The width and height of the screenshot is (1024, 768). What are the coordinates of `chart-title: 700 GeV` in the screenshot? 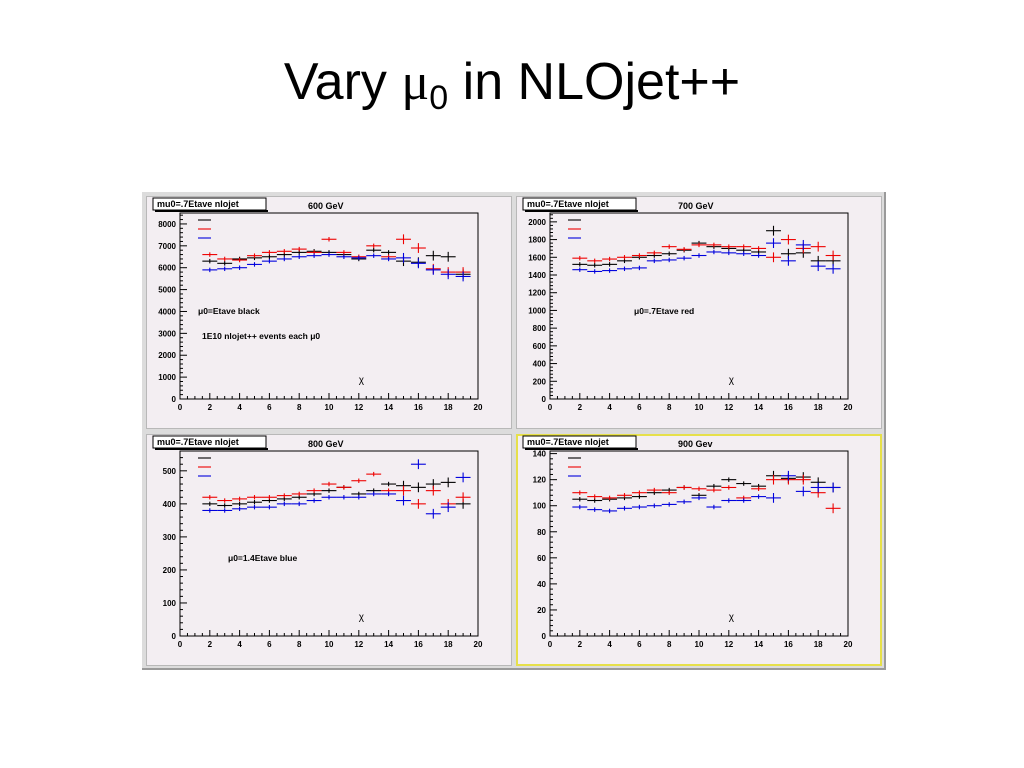 It's located at (696, 206).